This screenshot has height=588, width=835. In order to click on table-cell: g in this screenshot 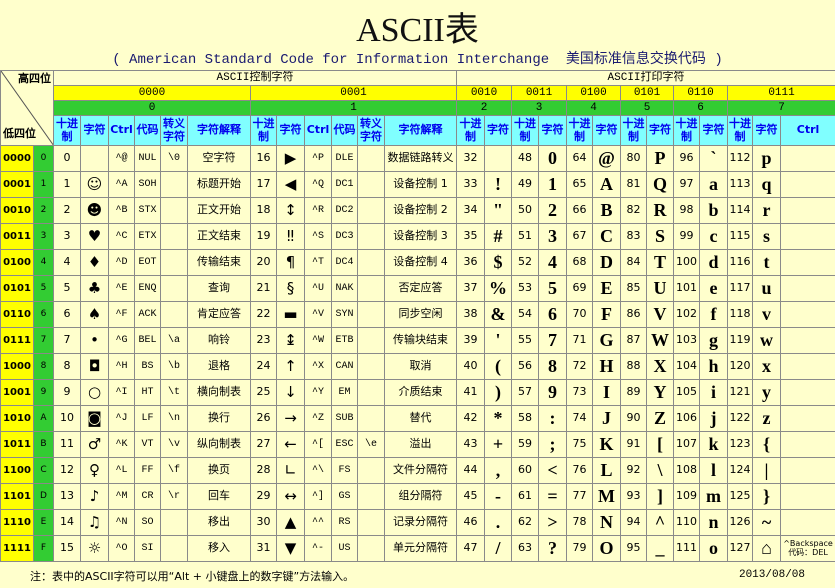, I will do `click(714, 340)`.